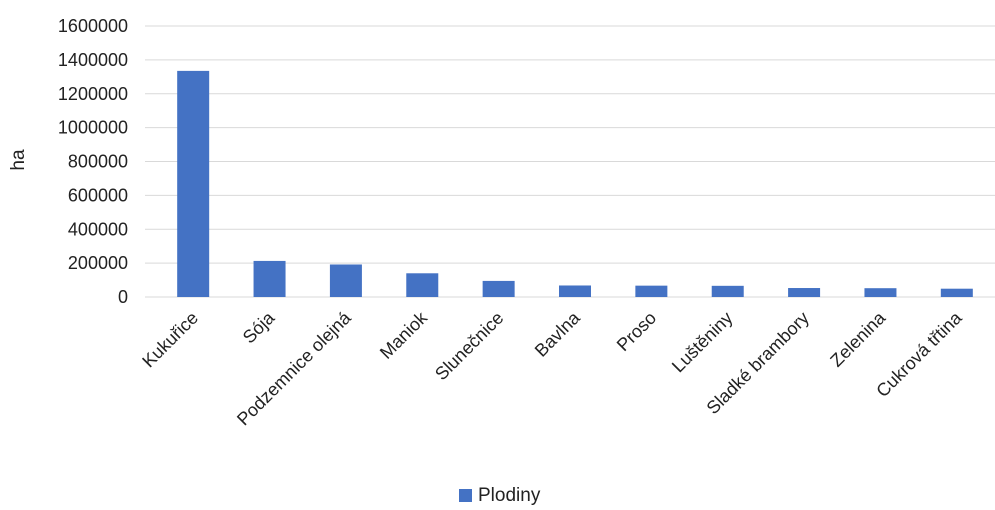  I want to click on y-tick-label: 800000, so click(98, 162).